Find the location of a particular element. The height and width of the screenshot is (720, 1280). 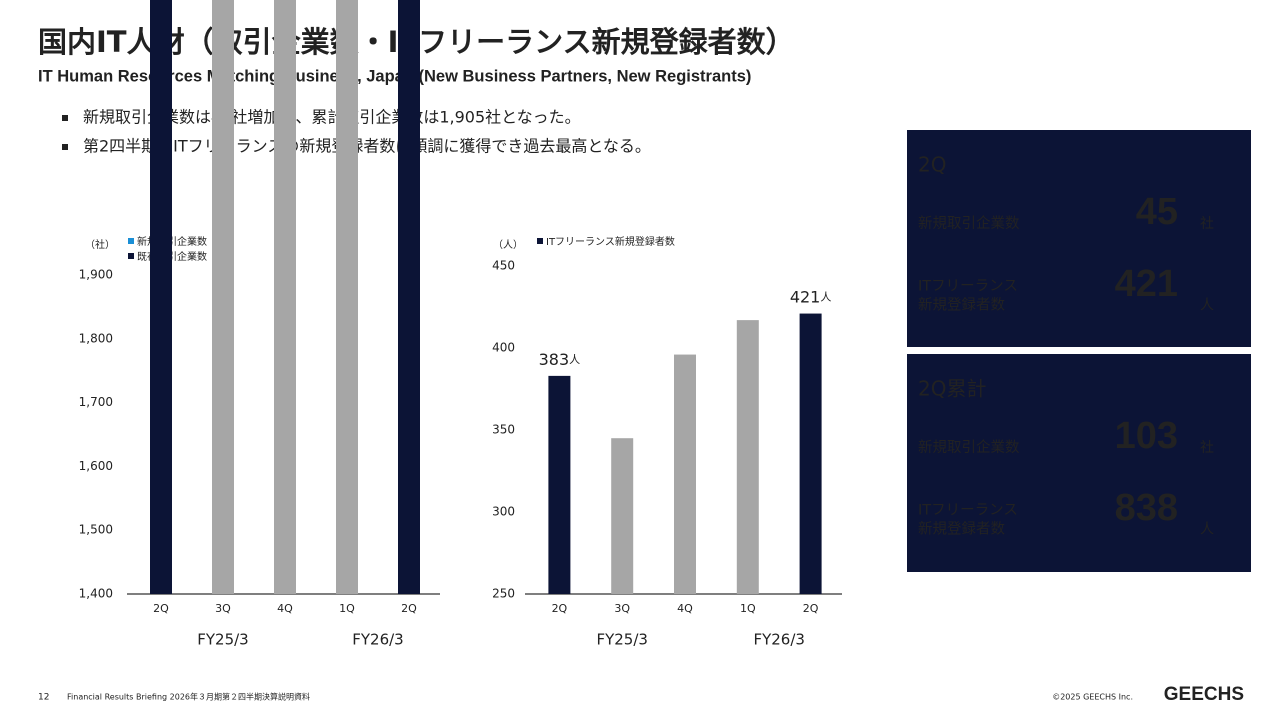

page-number: 12 is located at coordinates (43, 698).